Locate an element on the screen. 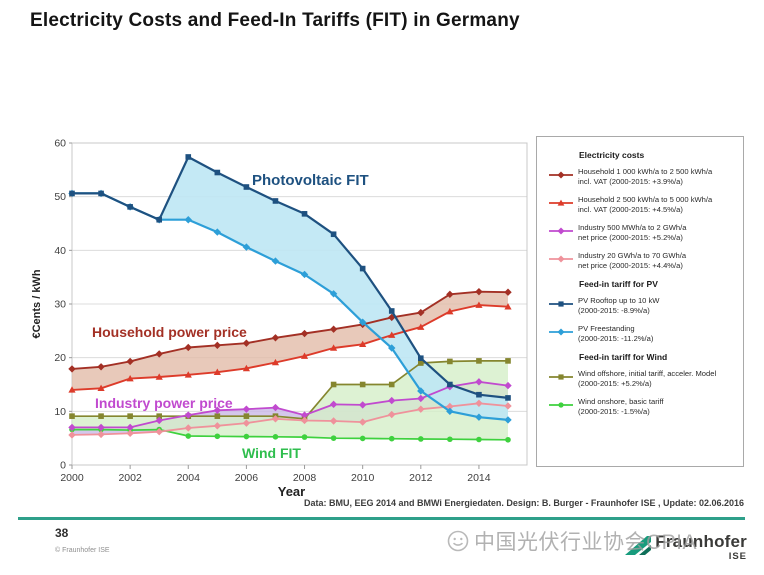 Image resolution: width=764 pixels, height=575 pixels. svg-text: 2010 is located at coordinates (363, 478).